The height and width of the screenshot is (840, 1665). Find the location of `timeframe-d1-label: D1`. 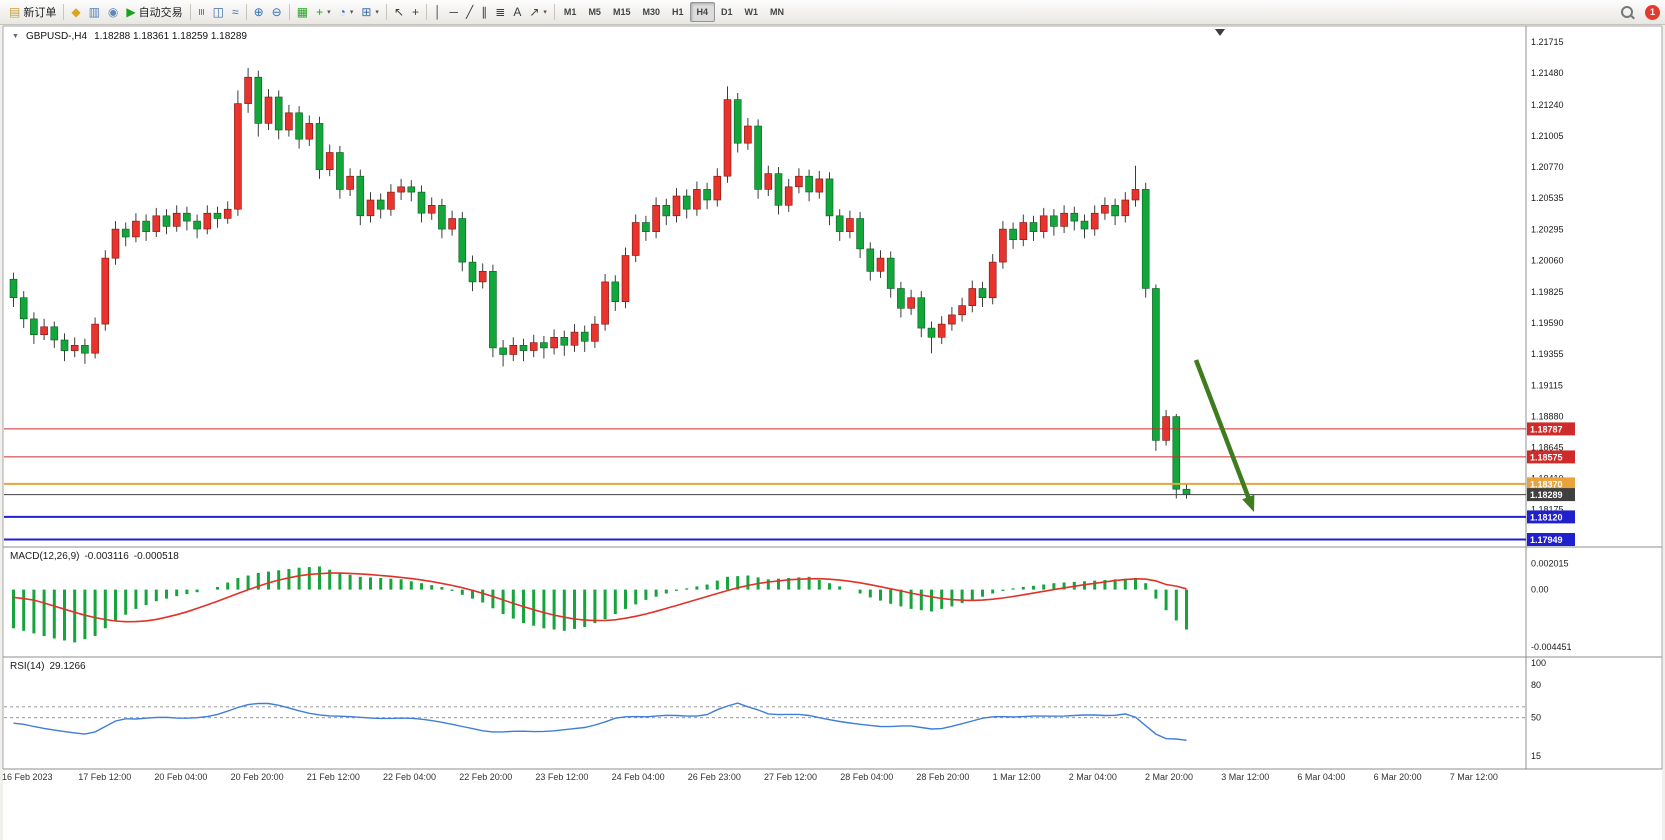

timeframe-d1-label: D1 is located at coordinates (727, 12).